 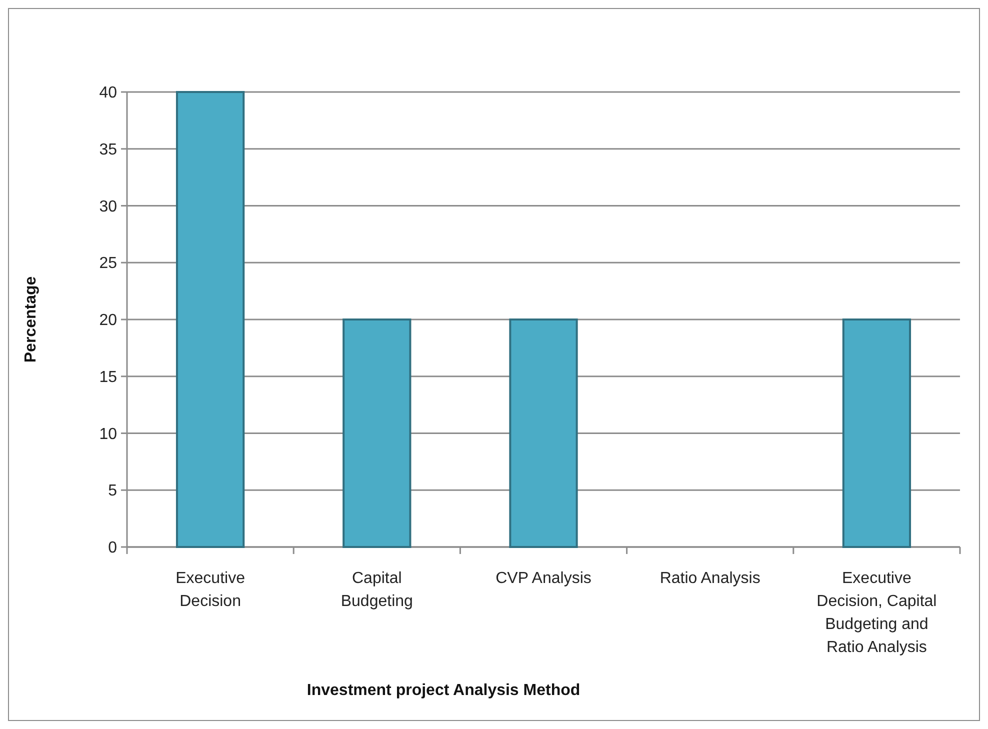 What do you see at coordinates (113, 548) in the screenshot?
I see `y-tick-label: 0` at bounding box center [113, 548].